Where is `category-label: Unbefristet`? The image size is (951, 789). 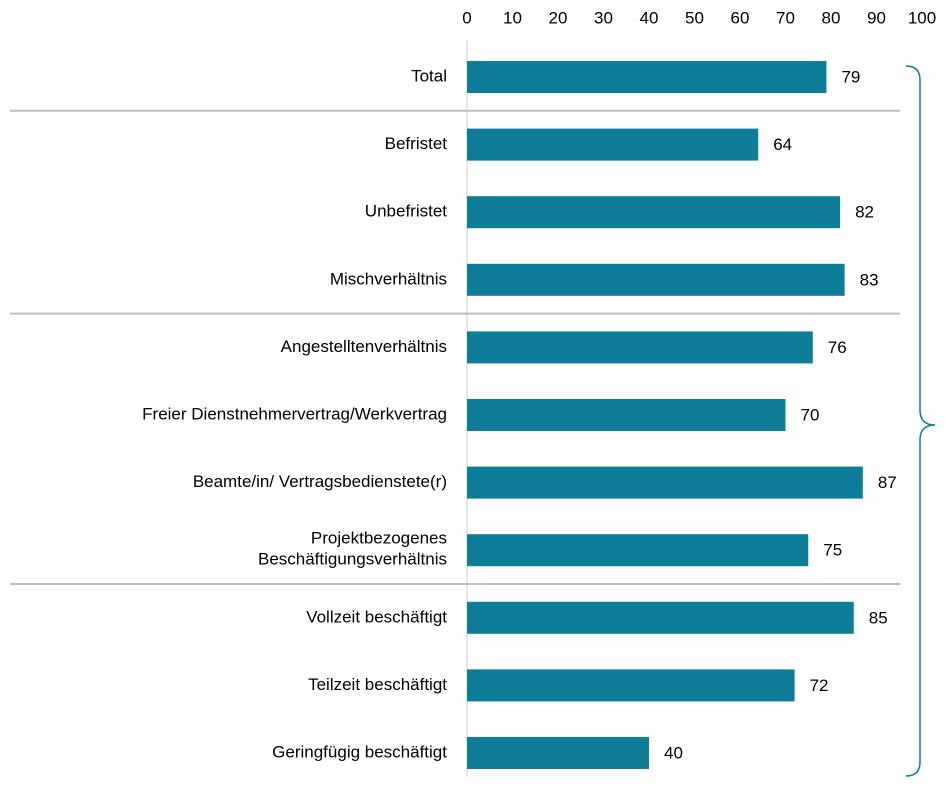 category-label: Unbefristet is located at coordinates (406, 211).